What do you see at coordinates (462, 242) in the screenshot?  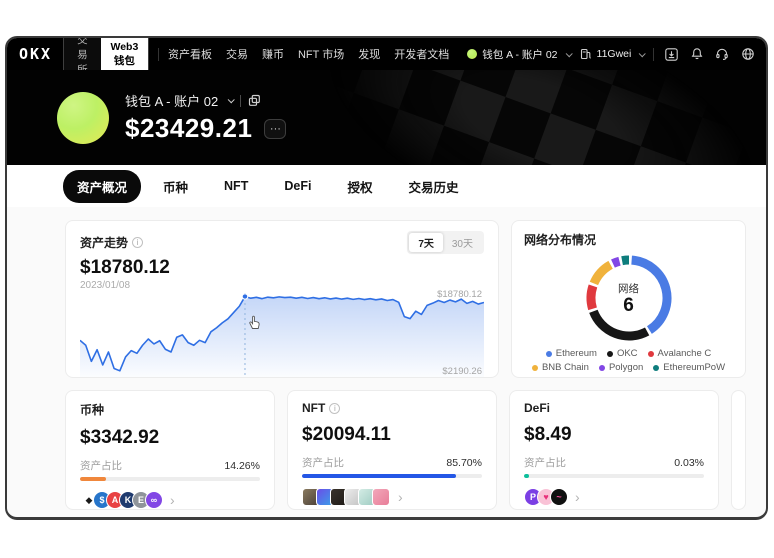 I see `range-30d-button: 30天` at bounding box center [462, 242].